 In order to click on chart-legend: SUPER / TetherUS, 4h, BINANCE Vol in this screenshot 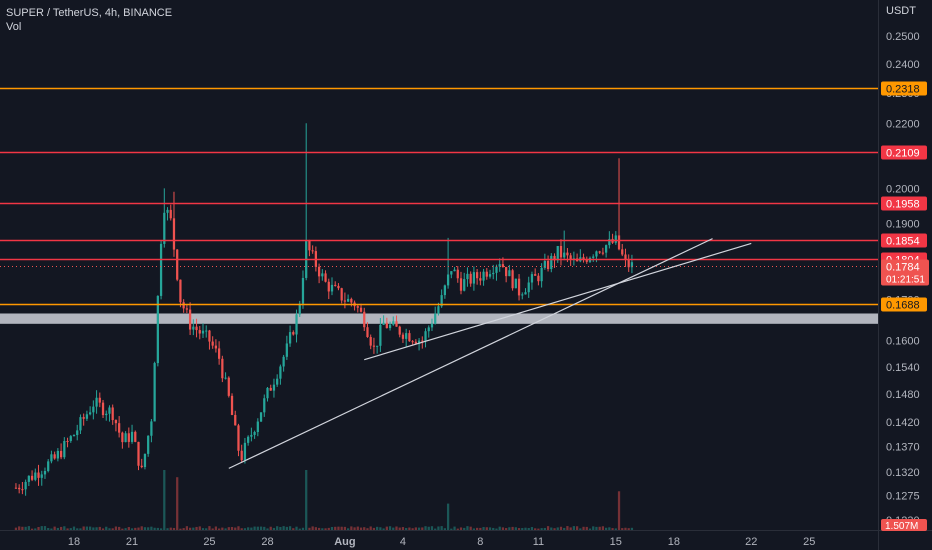, I will do `click(89, 20)`.